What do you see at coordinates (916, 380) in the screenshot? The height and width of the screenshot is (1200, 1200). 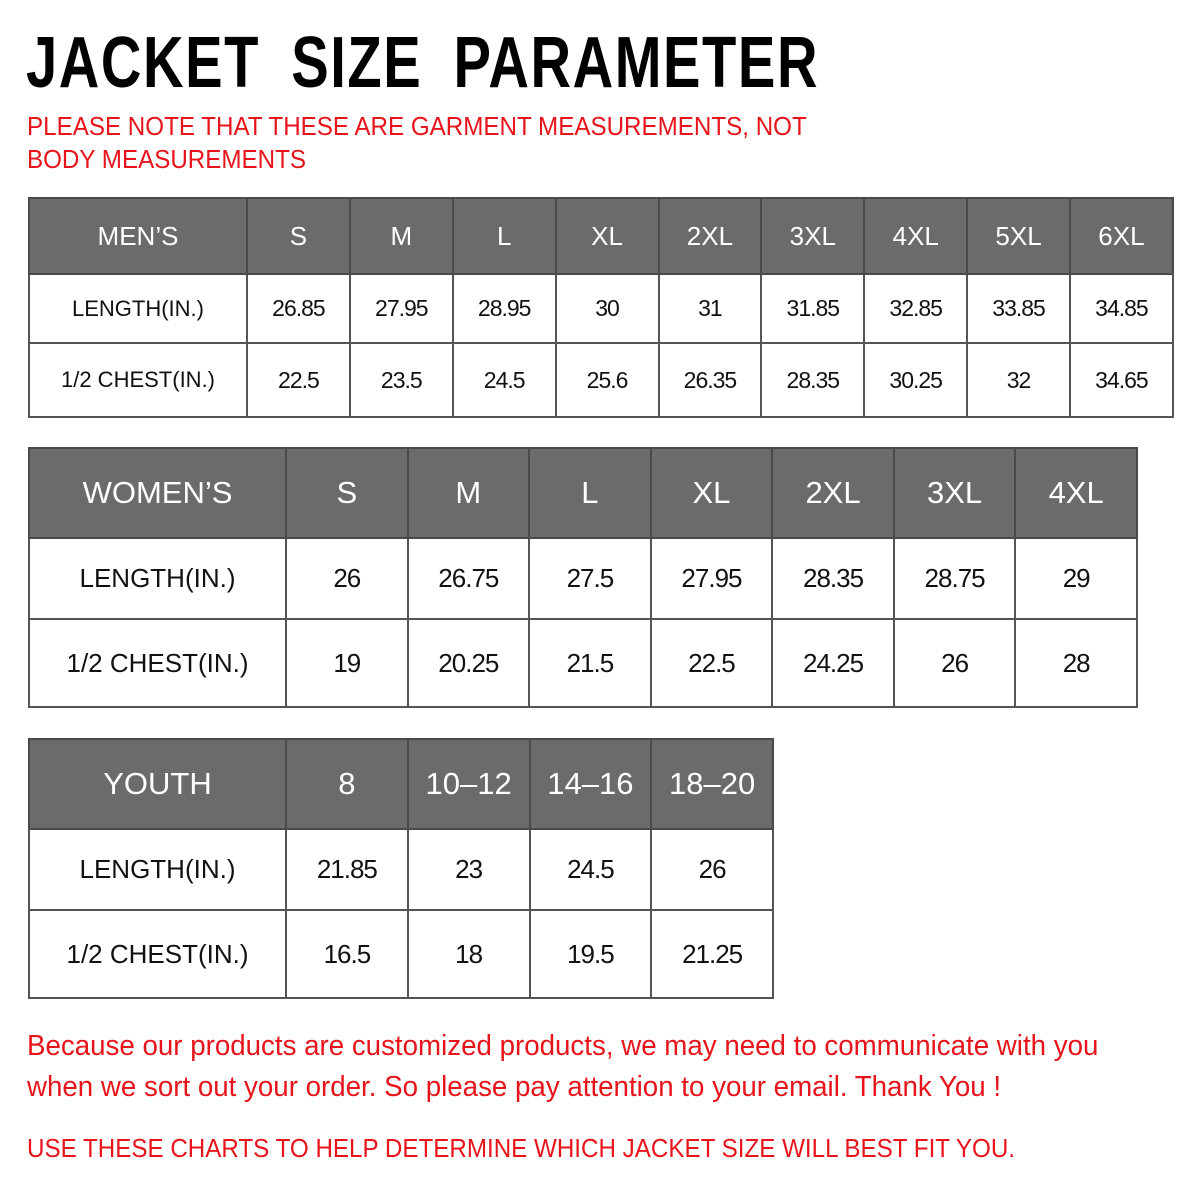 I see `measurement-value: 30.25` at bounding box center [916, 380].